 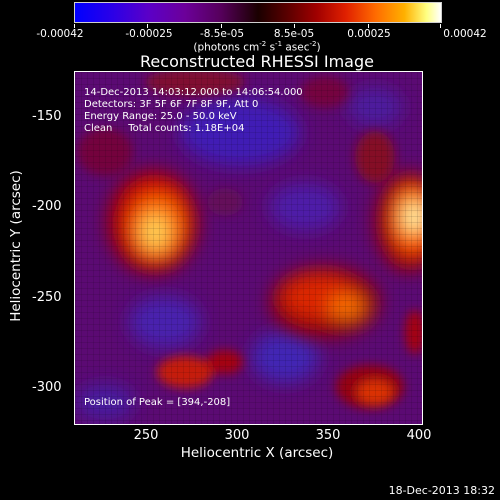 What do you see at coordinates (146, 435) in the screenshot?
I see `x-tick-label: 250` at bounding box center [146, 435].